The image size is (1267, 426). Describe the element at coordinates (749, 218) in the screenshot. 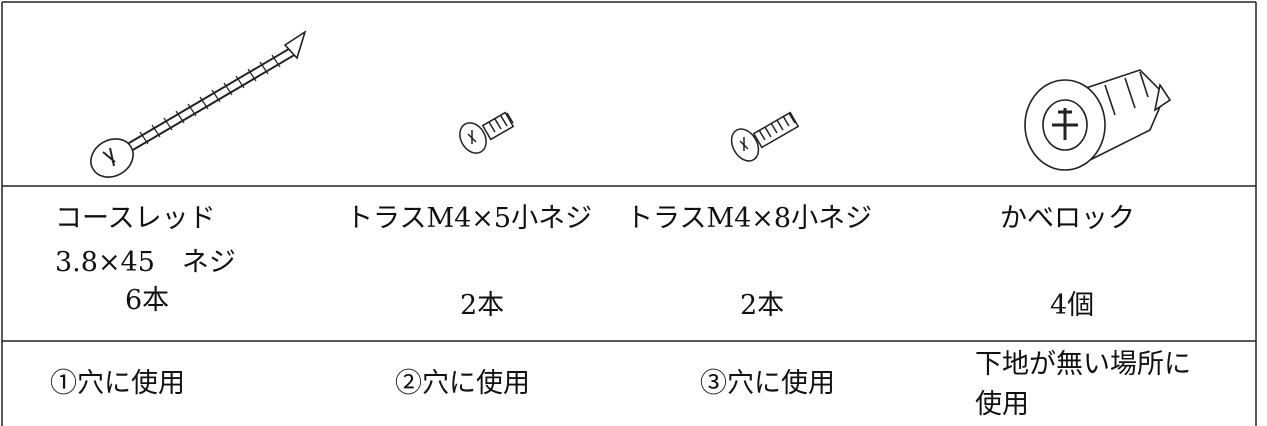

I see `item-name: トラスM4×8小ネジ` at that location.